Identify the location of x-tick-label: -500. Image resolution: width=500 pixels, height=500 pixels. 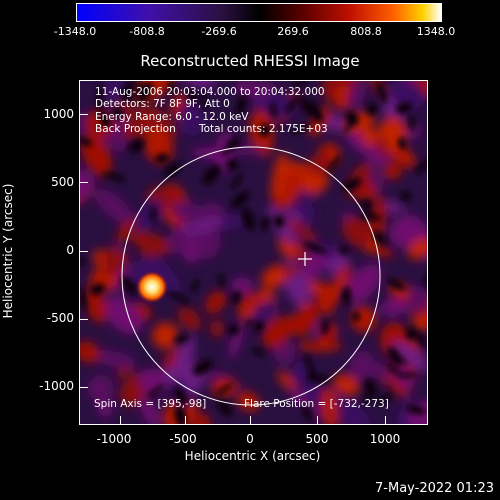
(183, 439).